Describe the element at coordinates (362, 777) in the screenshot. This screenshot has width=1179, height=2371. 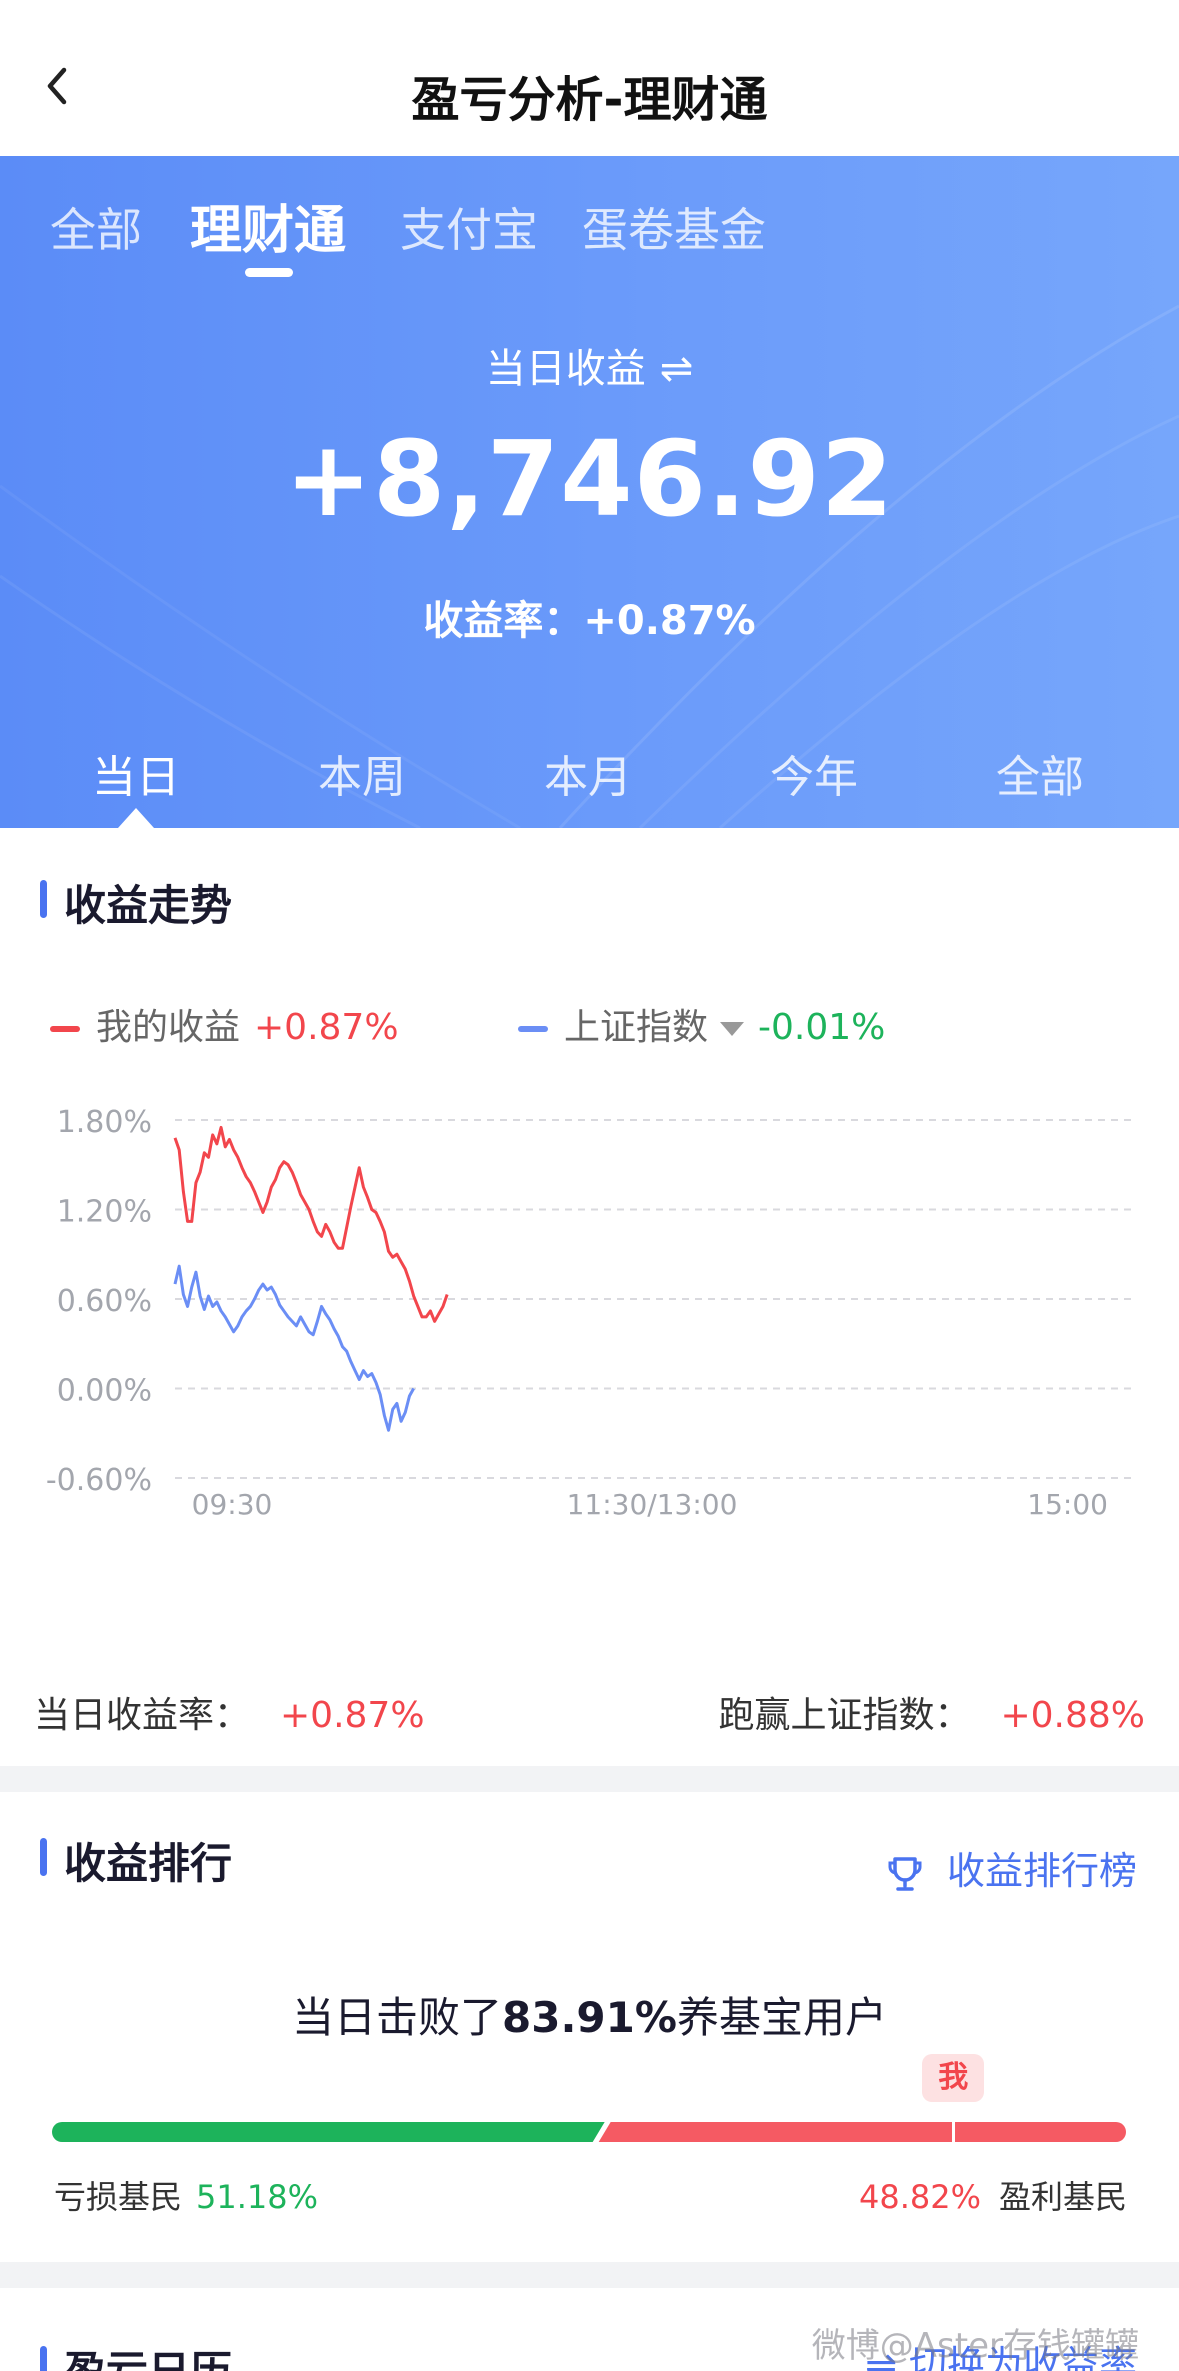
I see `period-tab-week: 本周` at that location.